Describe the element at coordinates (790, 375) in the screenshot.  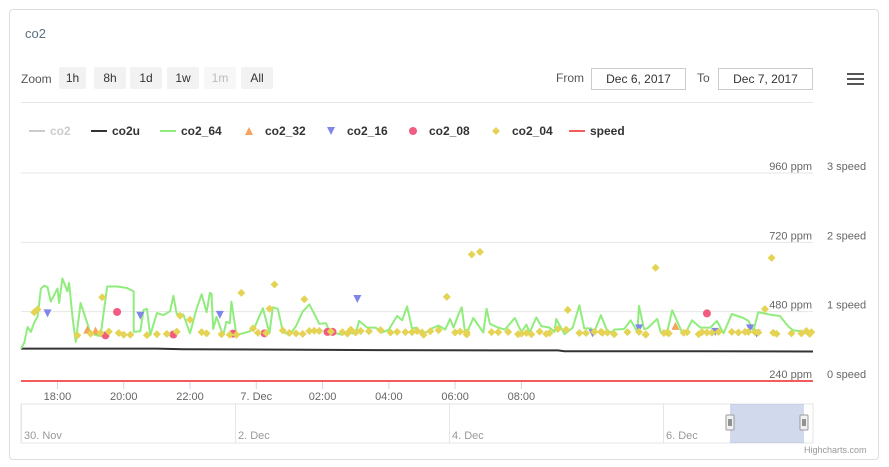
I see `y-axis-left-tick-label: 240 ppm` at that location.